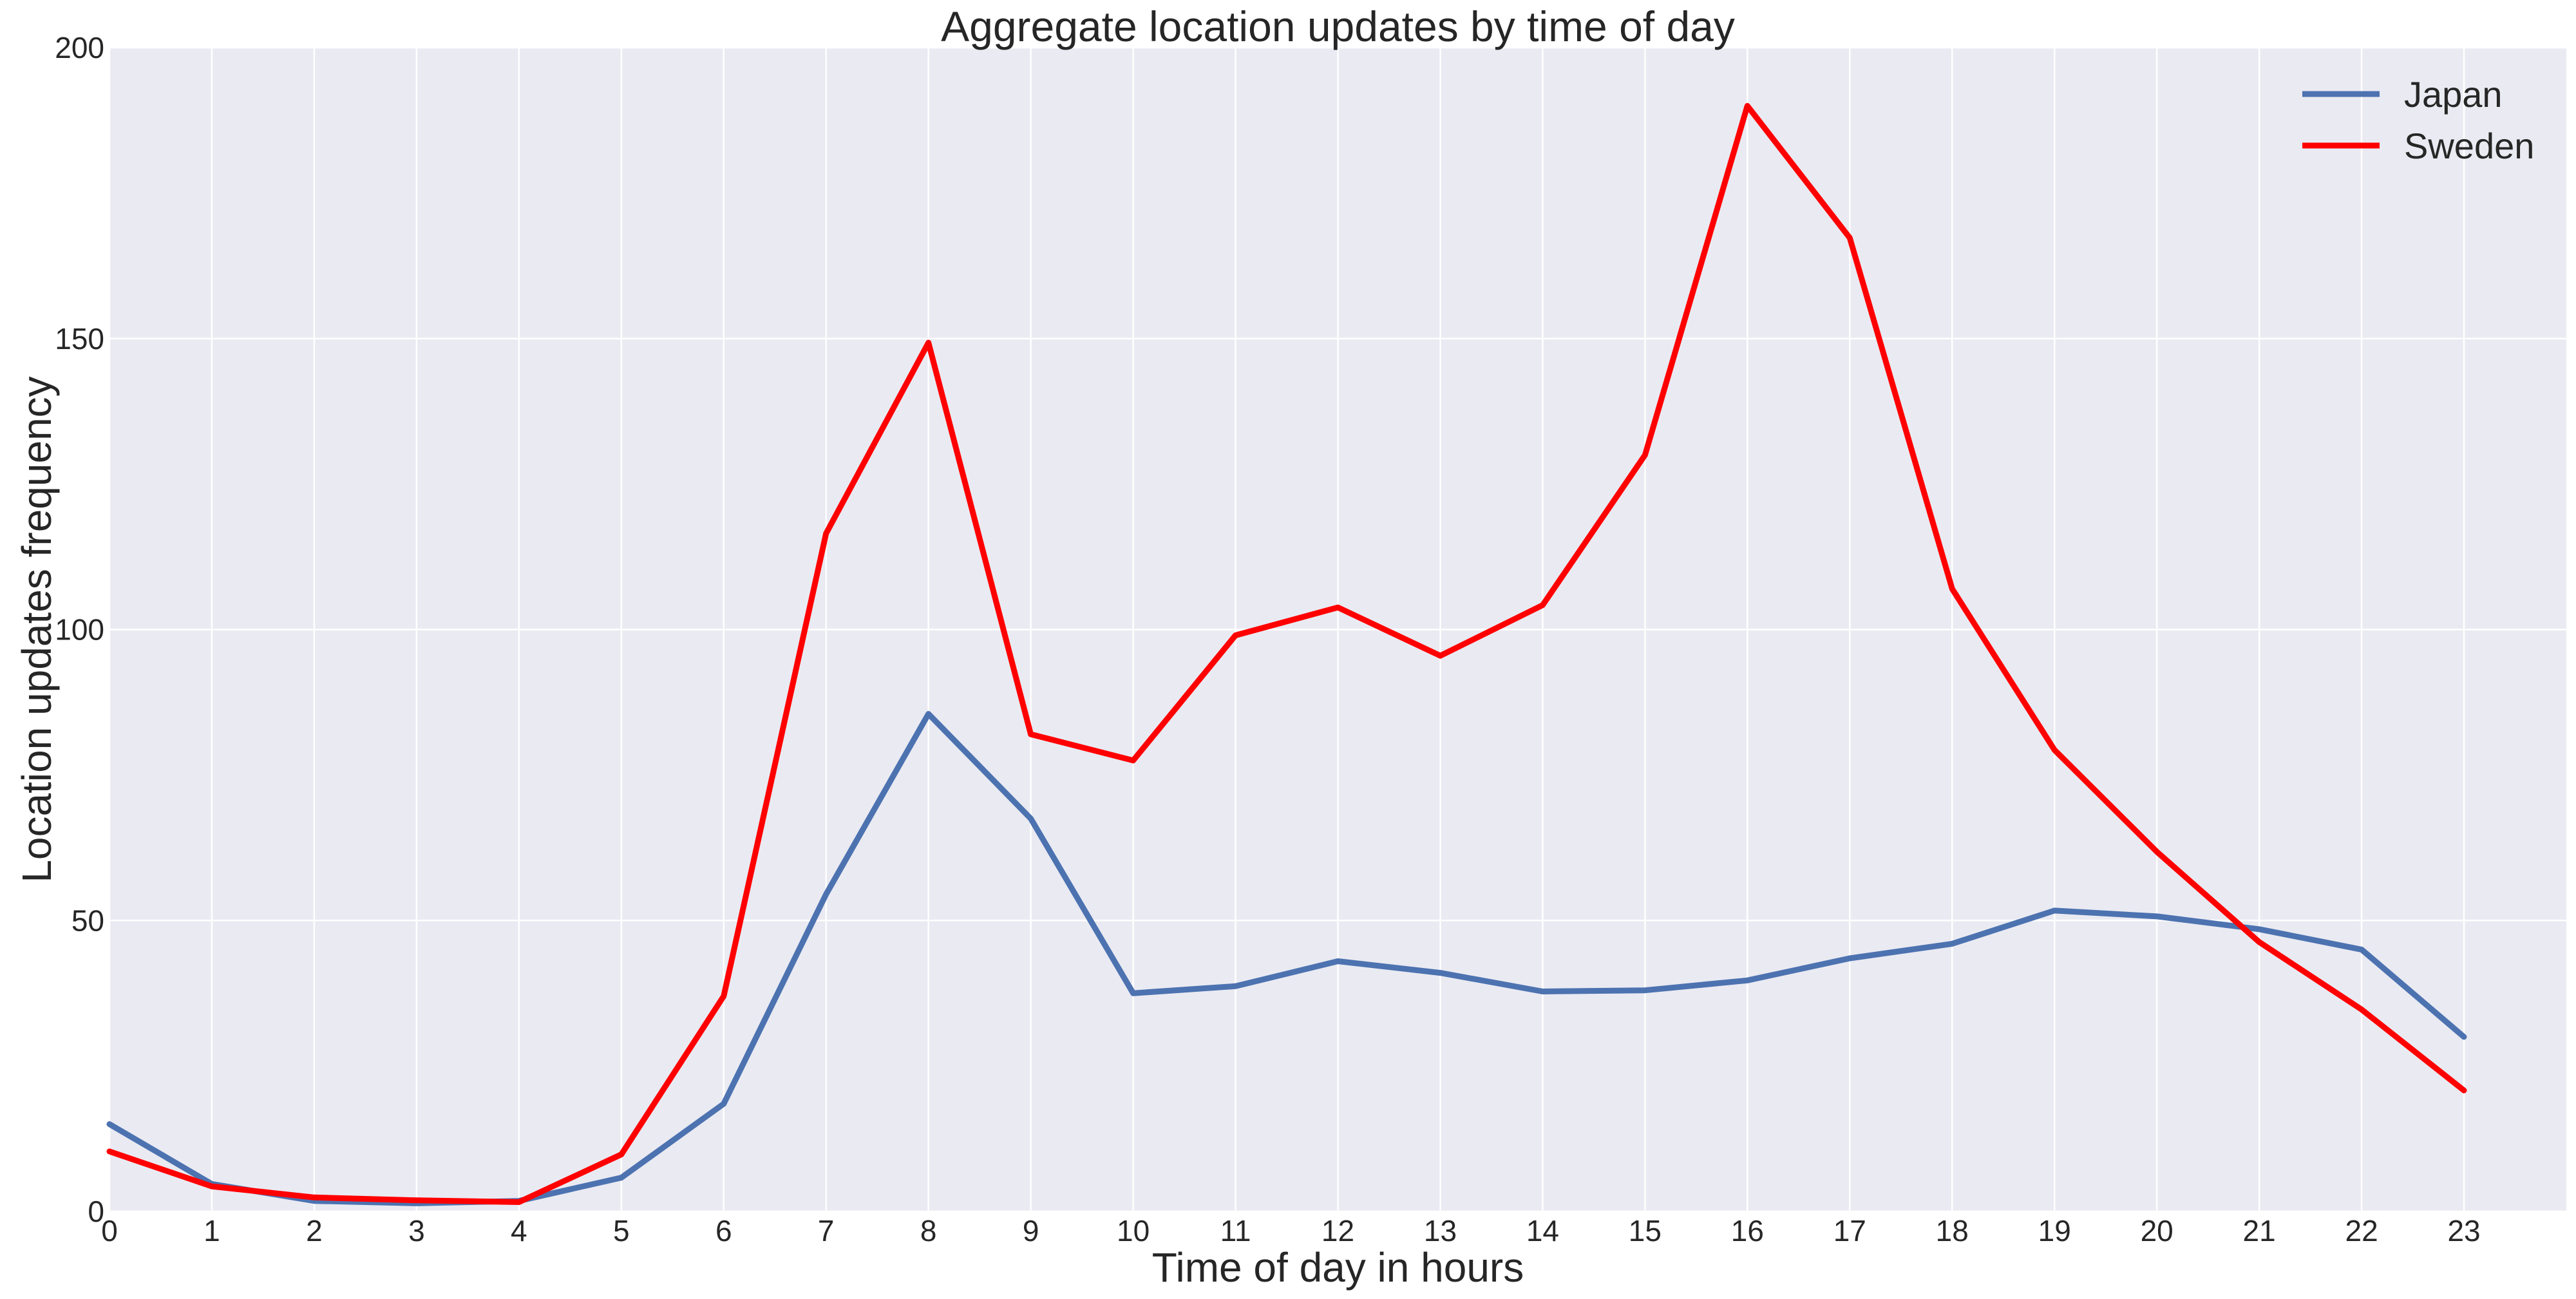 This screenshot has height=1299, width=2576. What do you see at coordinates (1952, 1231) in the screenshot?
I see `x-tick-label: 18` at bounding box center [1952, 1231].